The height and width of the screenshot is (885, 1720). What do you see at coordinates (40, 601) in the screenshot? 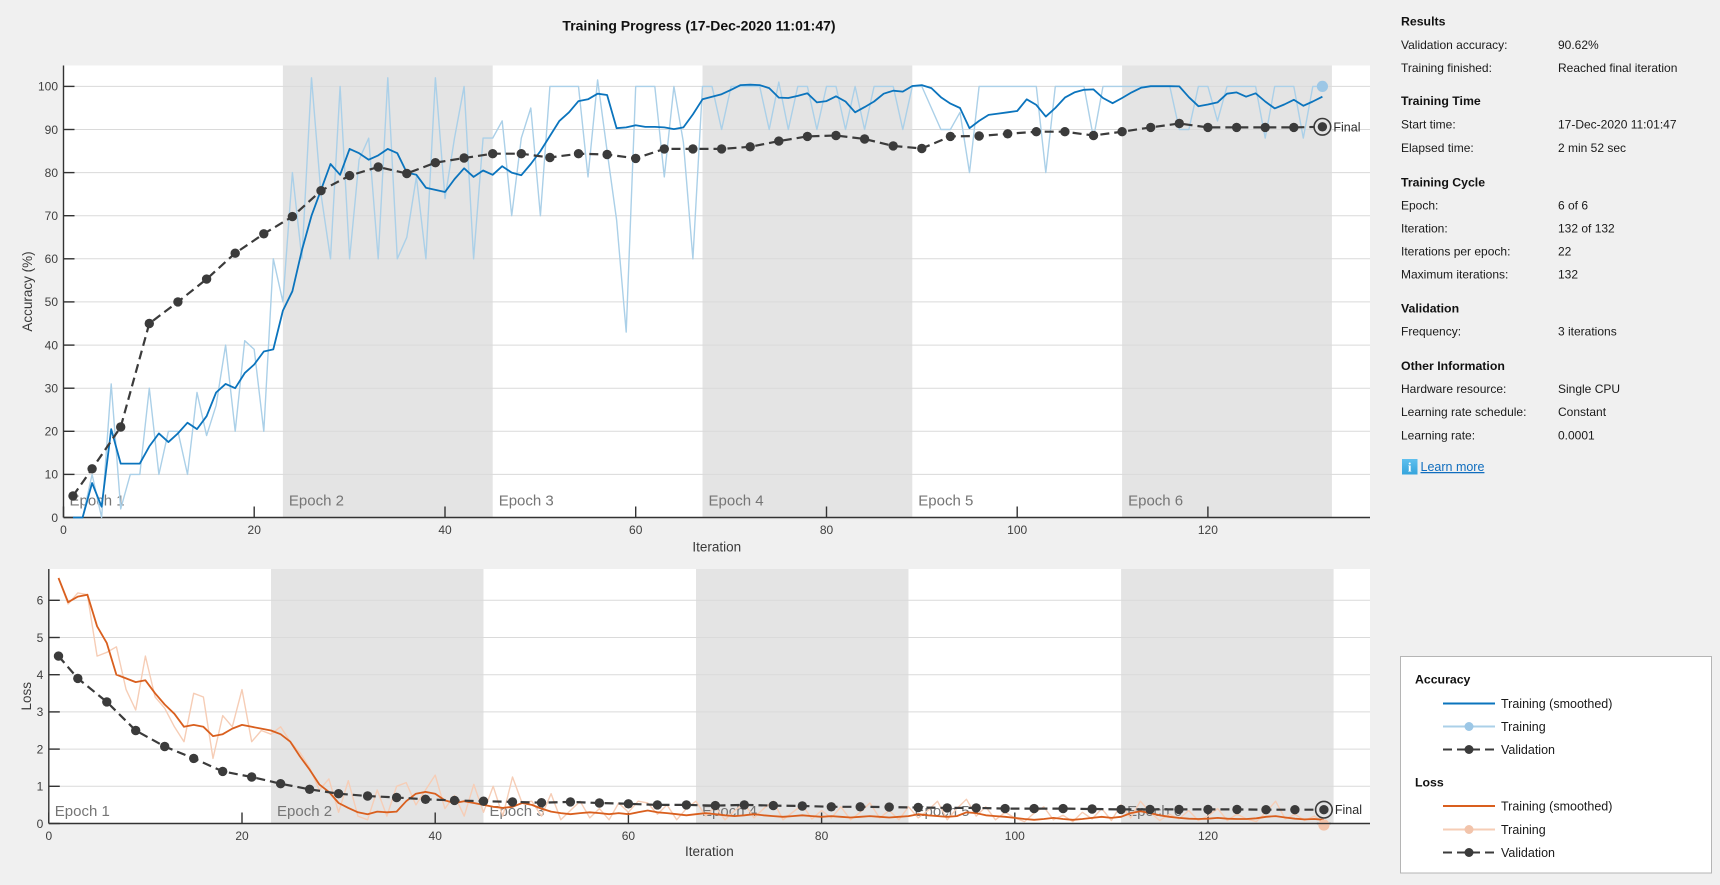
I see `svg-text: 6` at bounding box center [40, 601].